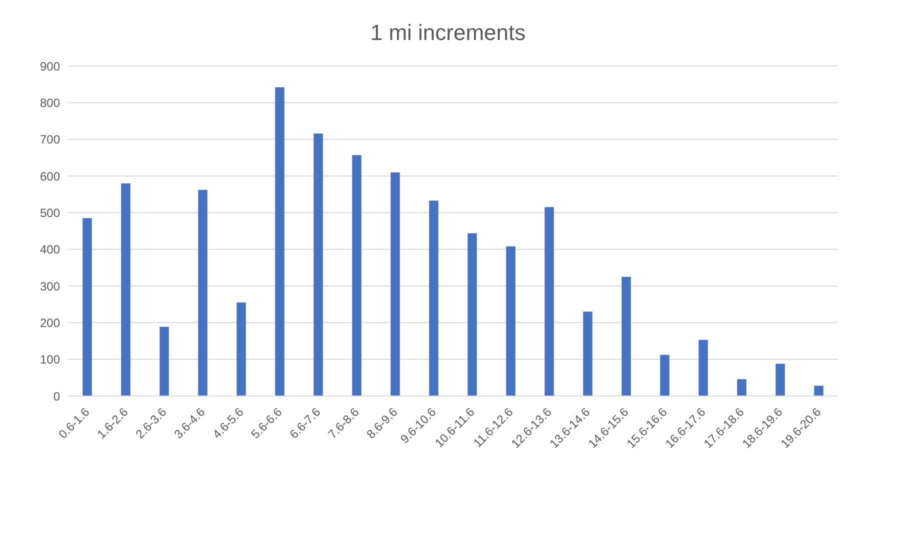  Describe the element at coordinates (50, 286) in the screenshot. I see `y-tick-label: 300` at that location.